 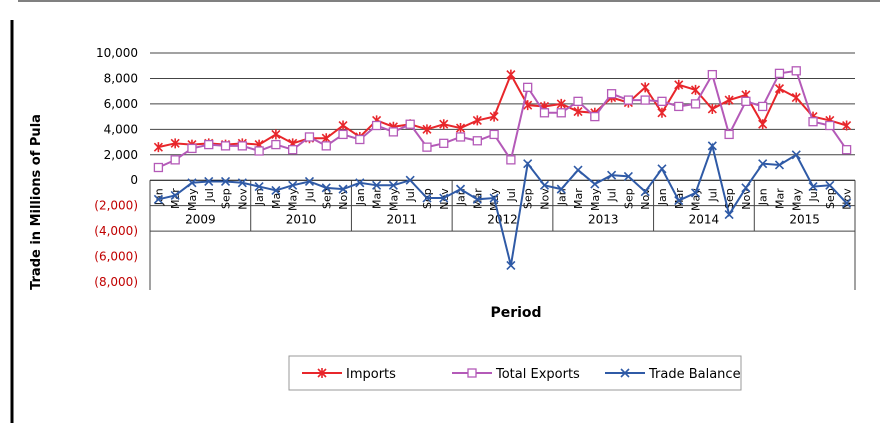 I want to click on y-tick-label: (8,000), so click(x=116, y=282).